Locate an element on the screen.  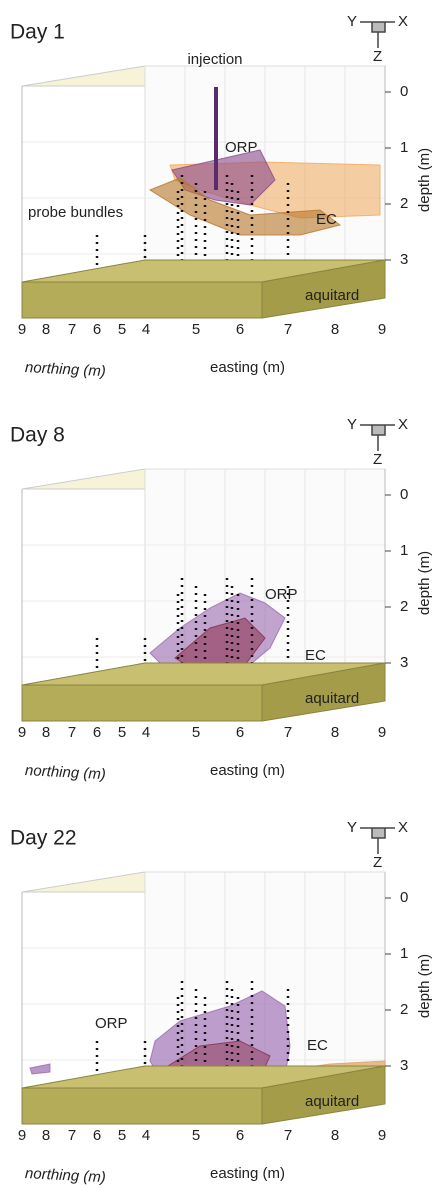
annotation: probe bundles is located at coordinates (75, 212).